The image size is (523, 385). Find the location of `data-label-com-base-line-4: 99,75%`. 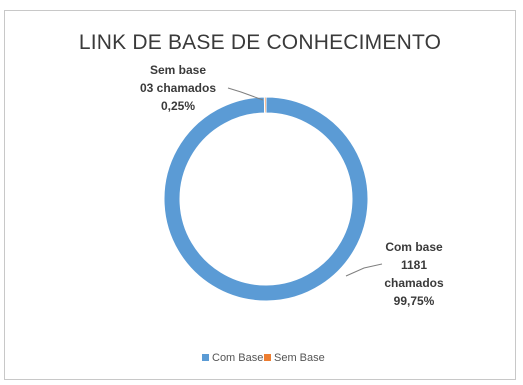

data-label-com-base-line-4: 99,75% is located at coordinates (414, 301).